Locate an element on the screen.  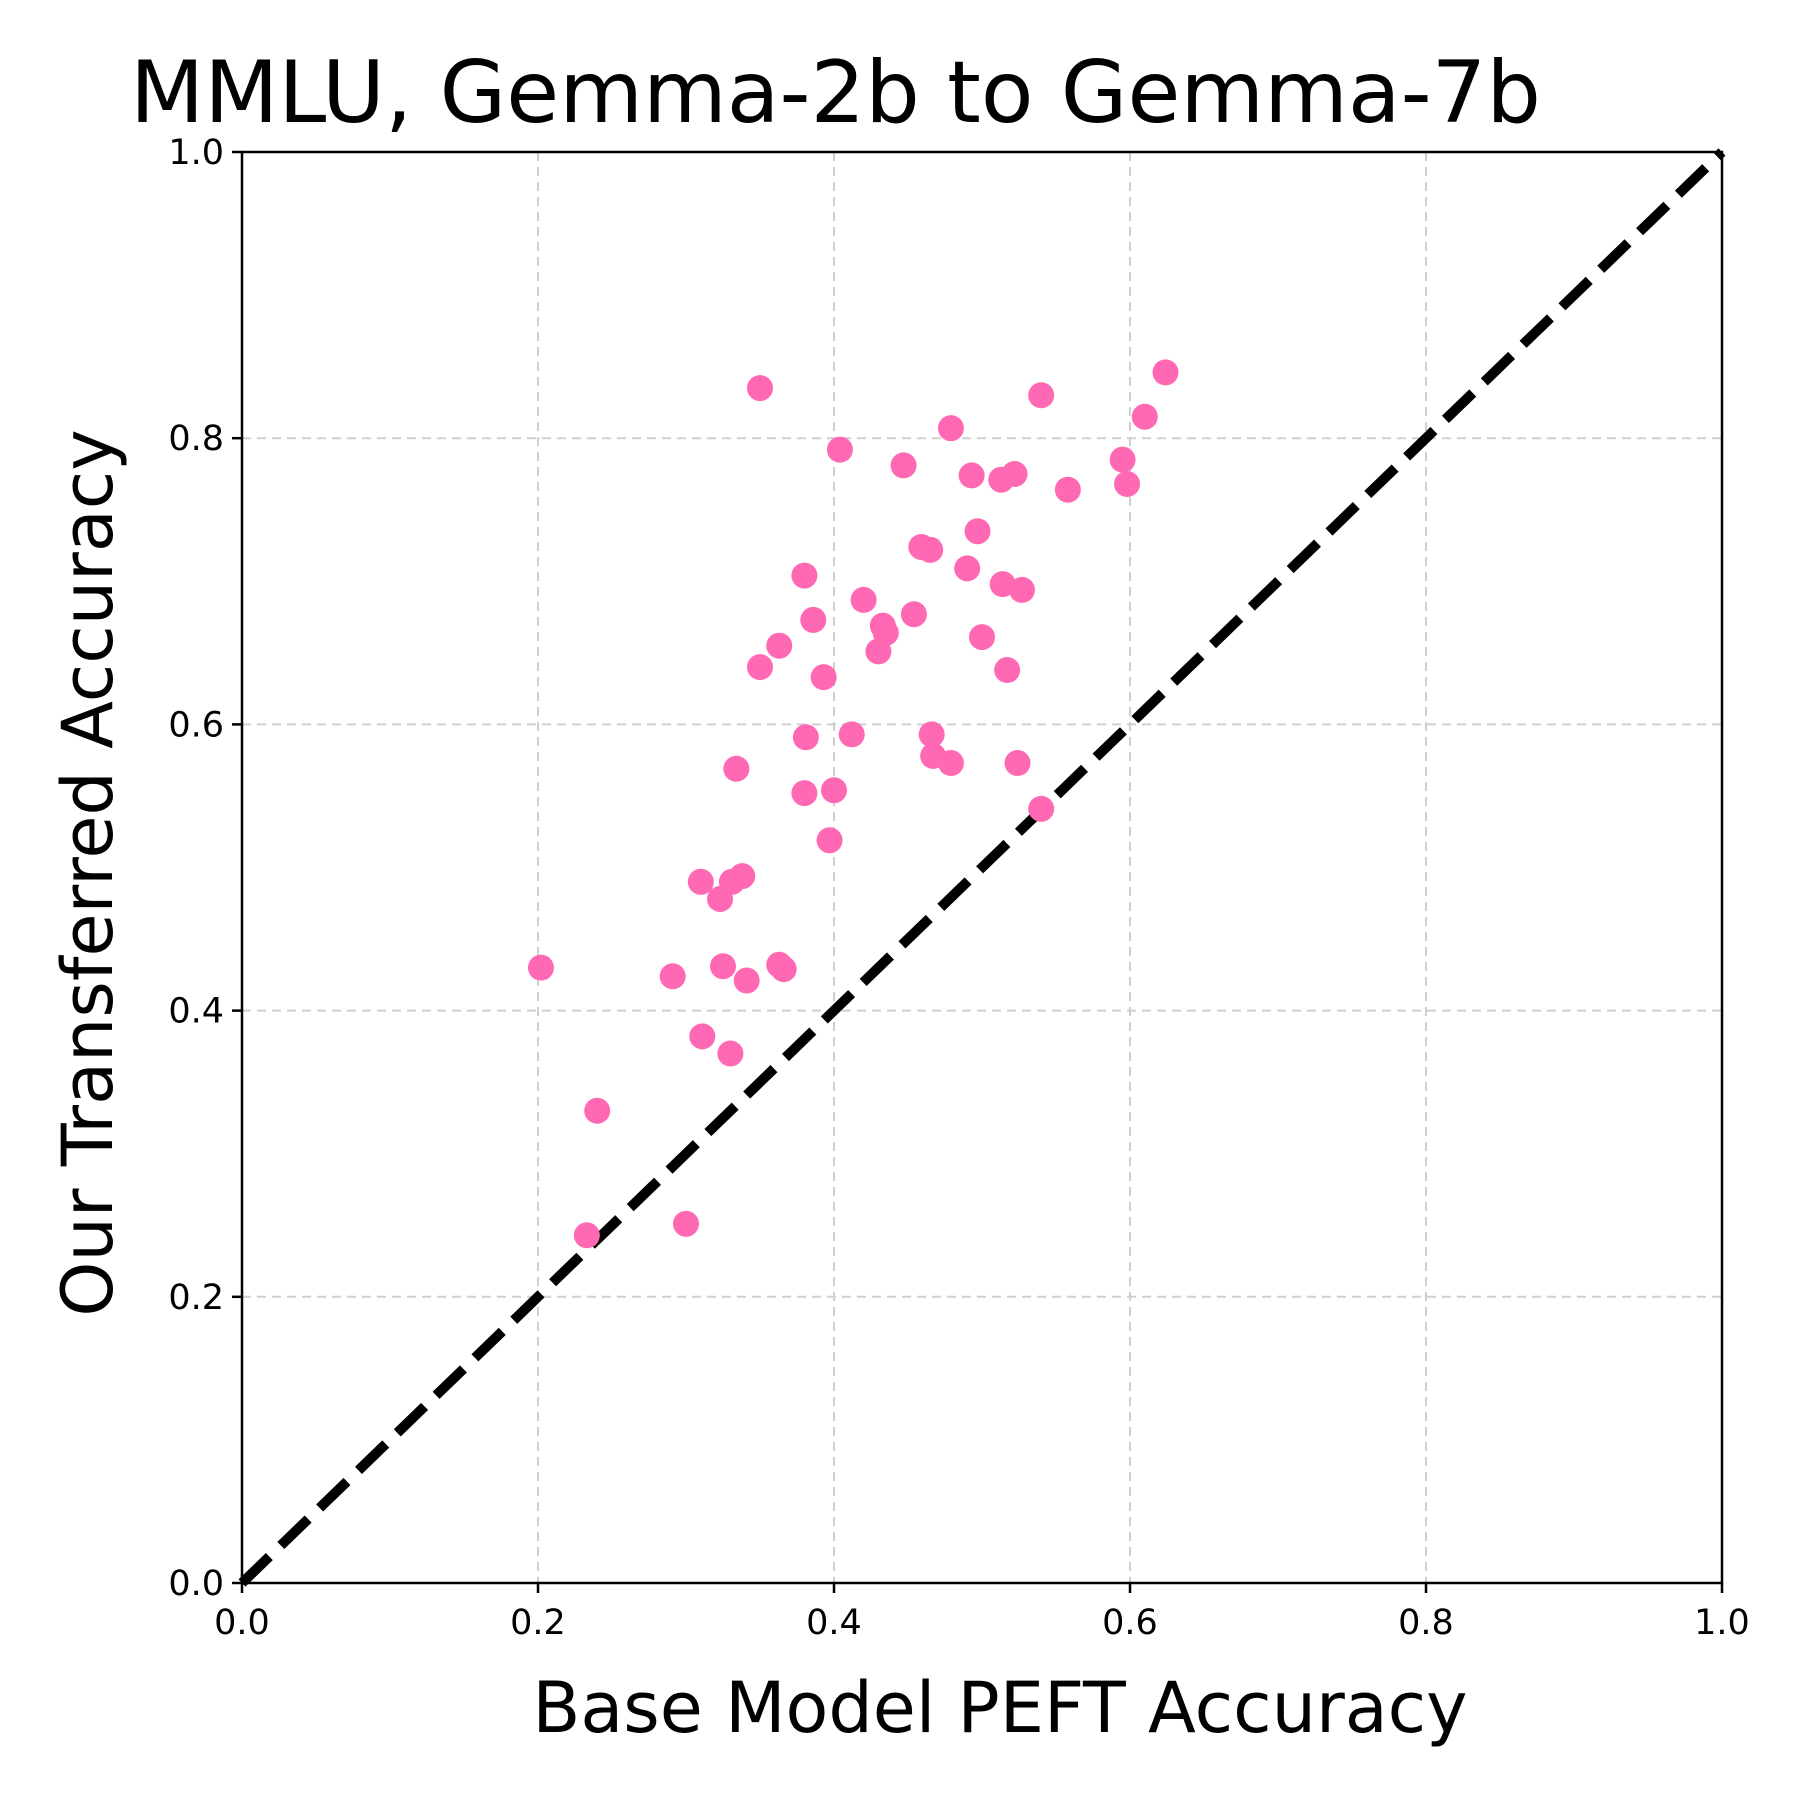
y-tick-label: 1.0 is located at coordinates (196, 153).